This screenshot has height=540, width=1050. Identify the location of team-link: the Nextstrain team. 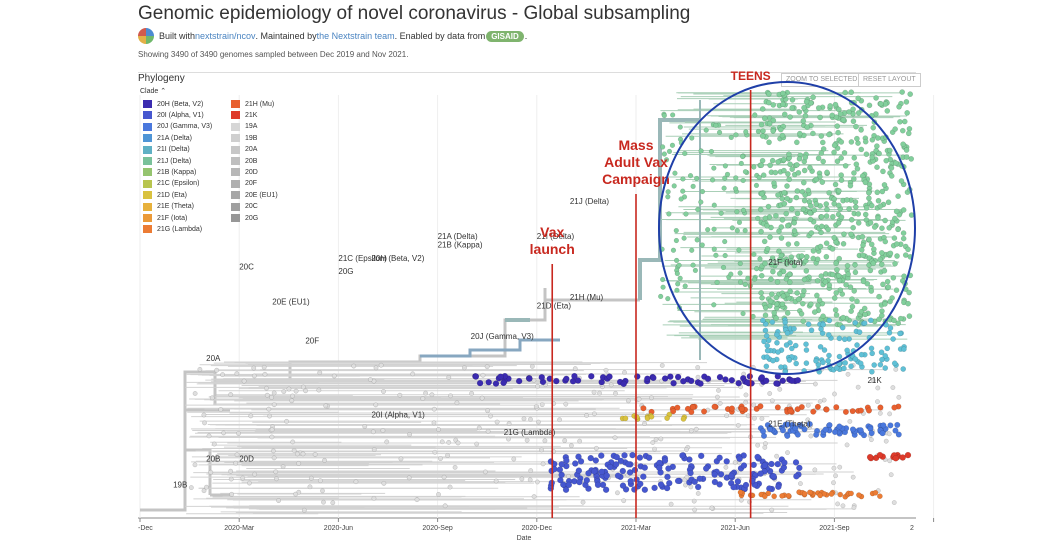
(355, 36).